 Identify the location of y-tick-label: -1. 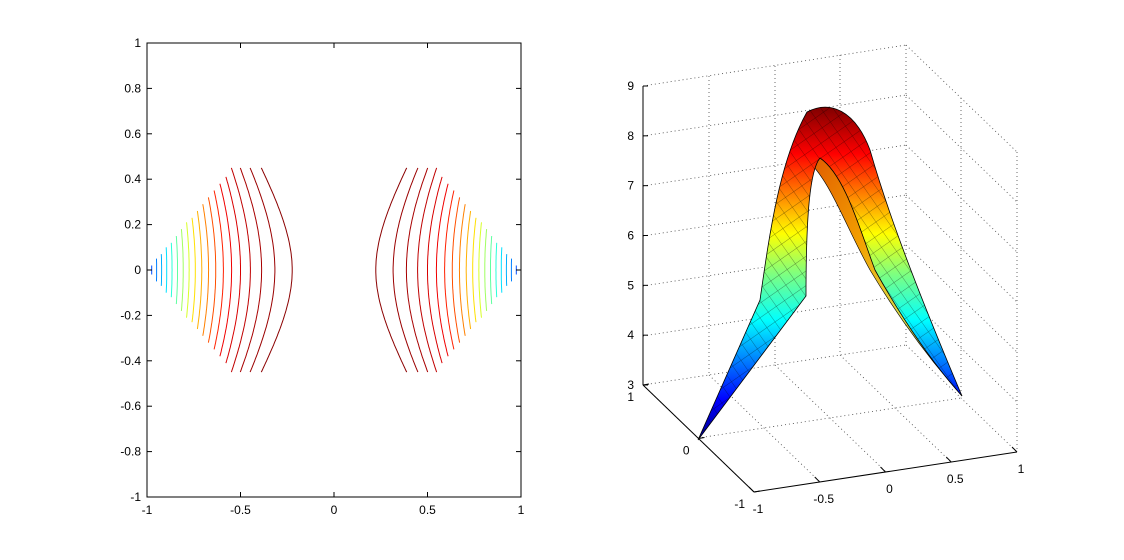
(135, 497).